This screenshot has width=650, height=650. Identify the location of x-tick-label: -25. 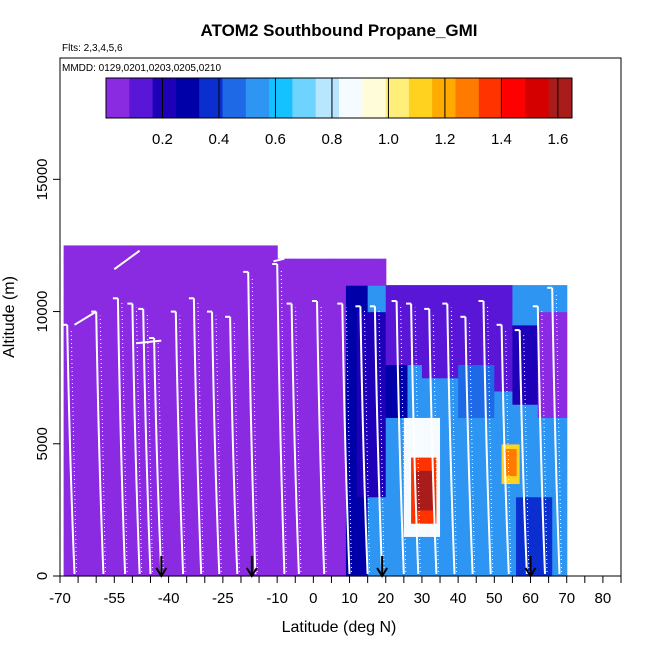
(223, 598).